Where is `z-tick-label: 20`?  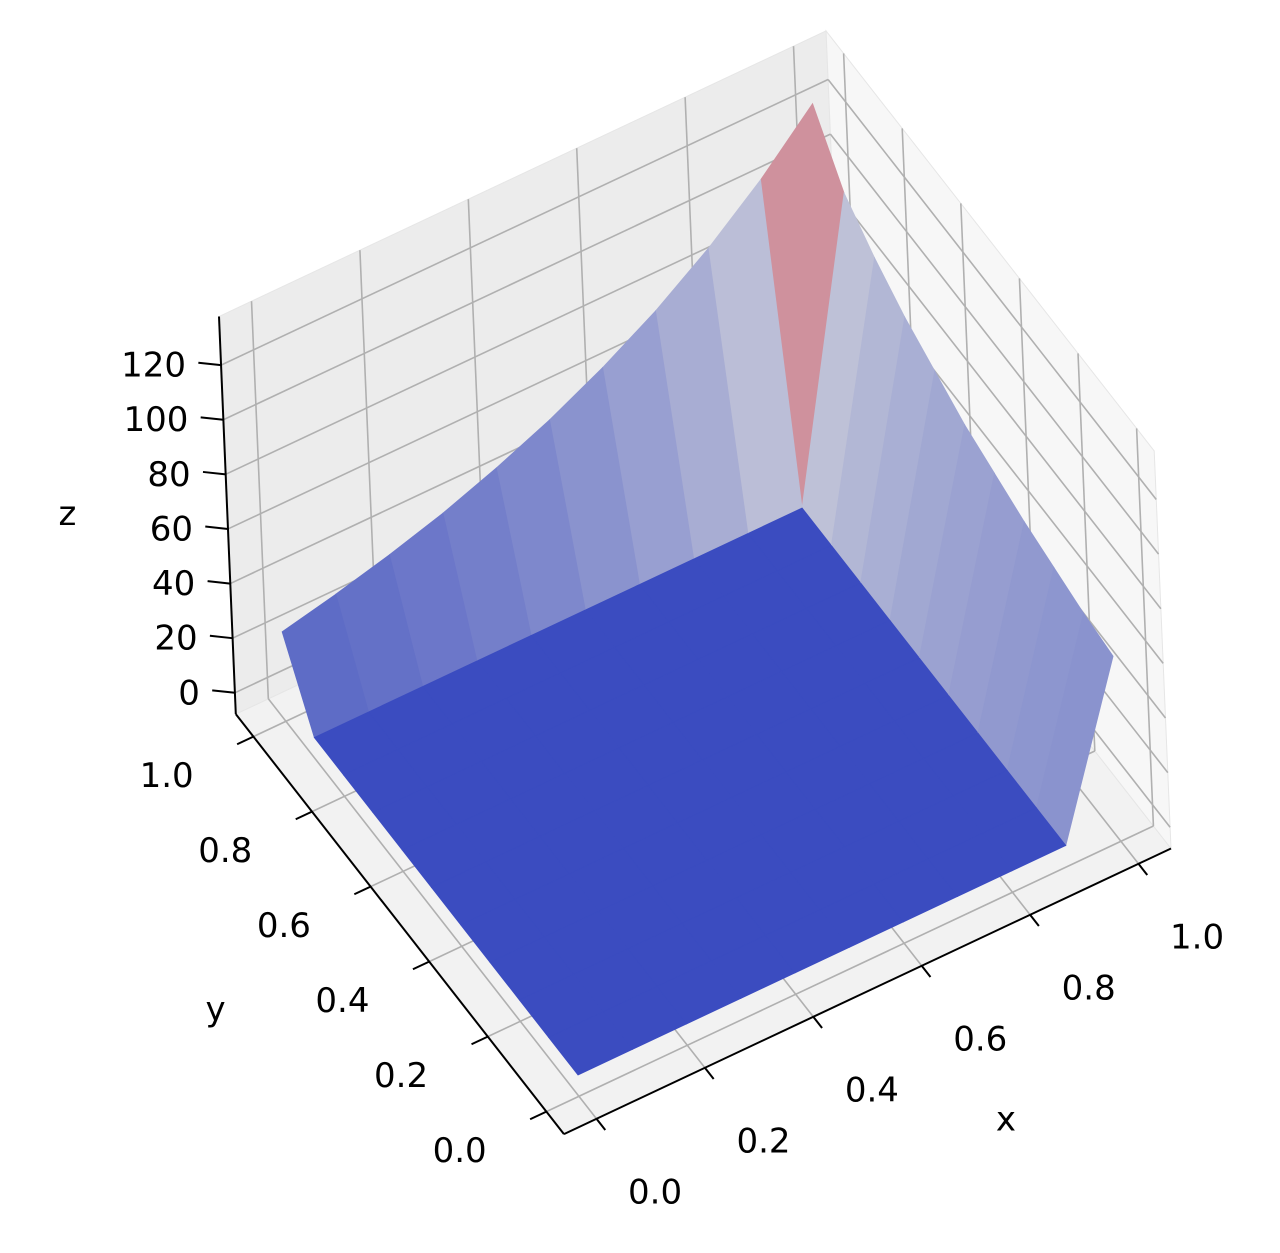 z-tick-label: 20 is located at coordinates (175, 639).